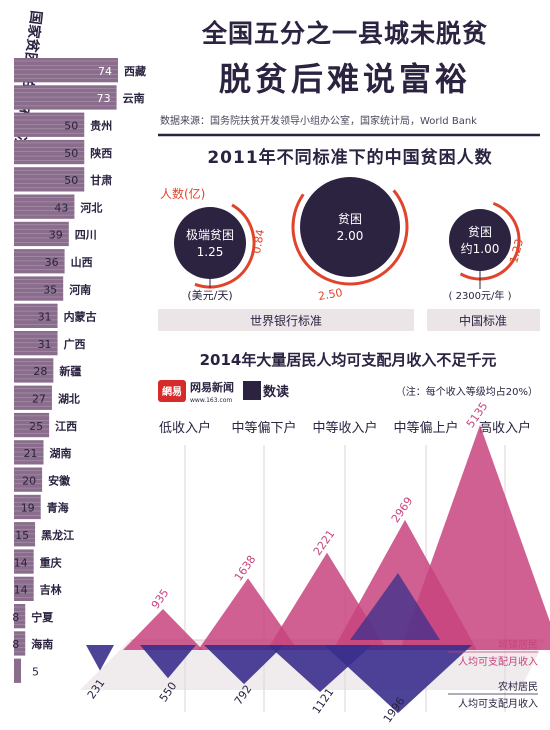  What do you see at coordinates (66, 426) in the screenshot?
I see `bar-category-label: 江西` at bounding box center [66, 426].